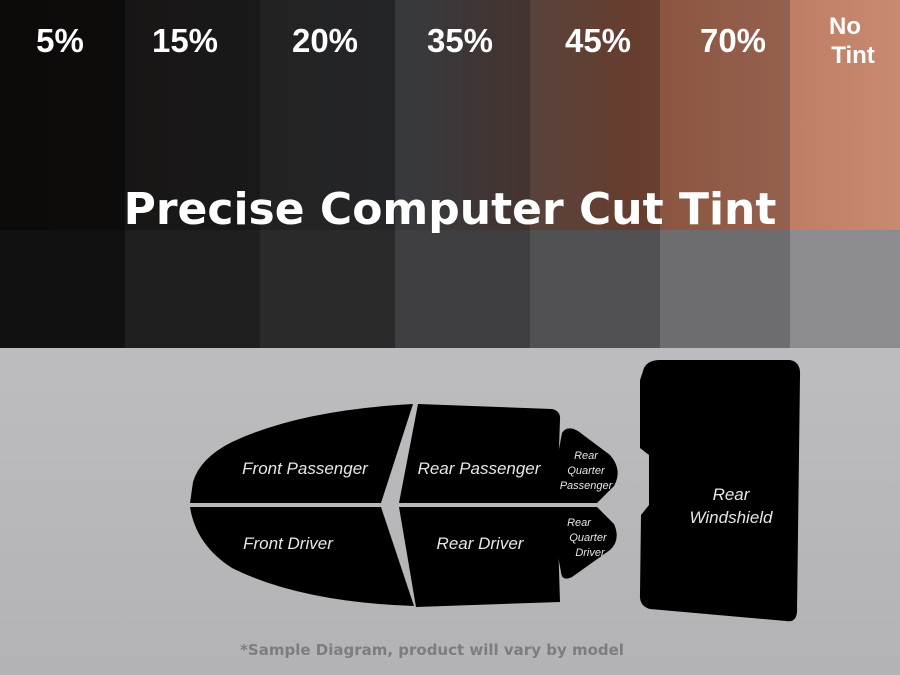  What do you see at coordinates (587, 486) in the screenshot?
I see `label-rq-passenger-3: Passenger` at bounding box center [587, 486].